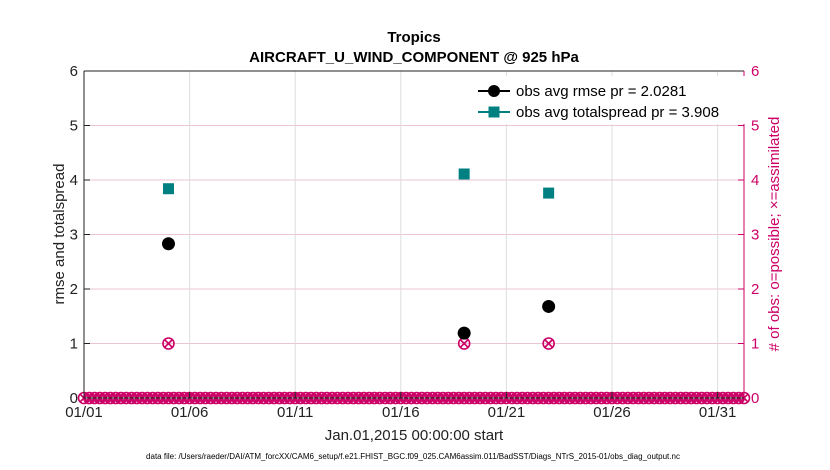 This screenshot has width=830, height=470. Describe the element at coordinates (74, 289) in the screenshot. I see `y-tick-label: 2` at that location.